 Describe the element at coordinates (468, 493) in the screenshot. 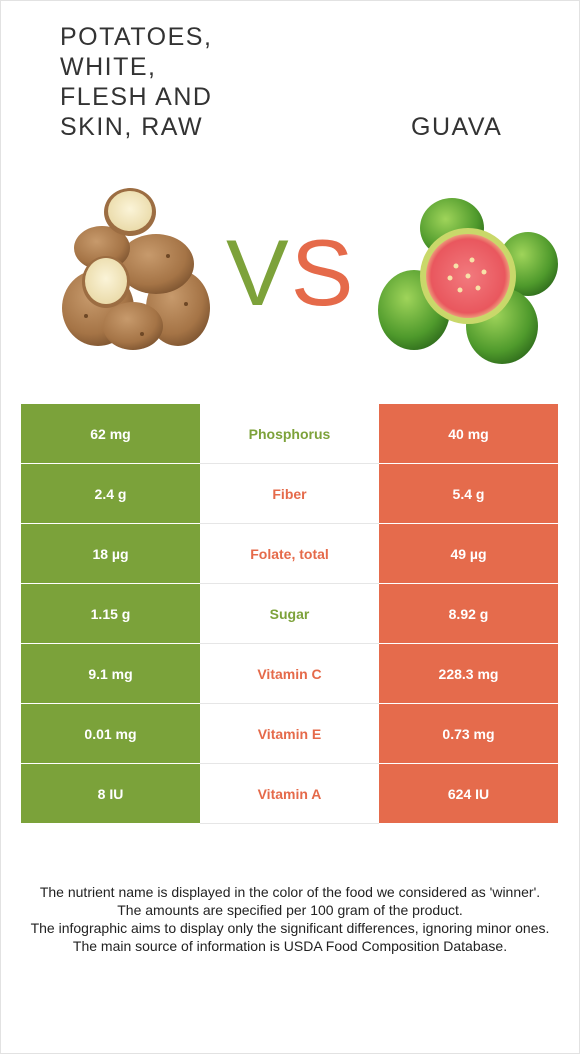

I see `right-value: 5.4 g` at that location.